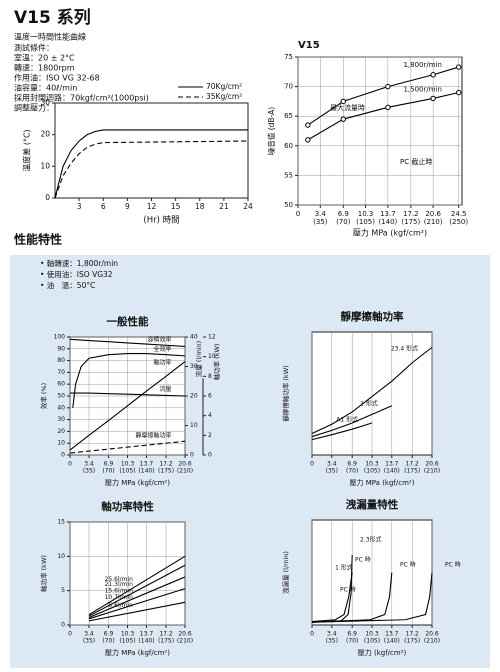  What do you see at coordinates (61, 348) in the screenshot?
I see `y-tick-label: 90` at bounding box center [61, 348].